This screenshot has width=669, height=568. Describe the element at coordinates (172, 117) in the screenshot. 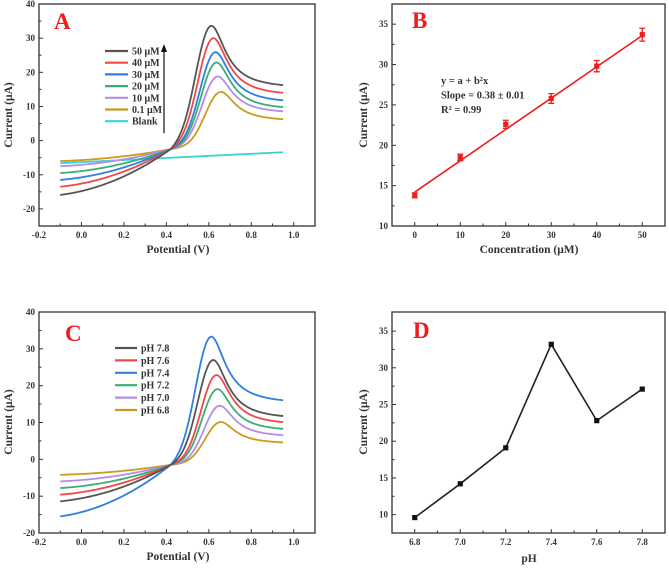

I see `cv-curve-20-m` at that location.